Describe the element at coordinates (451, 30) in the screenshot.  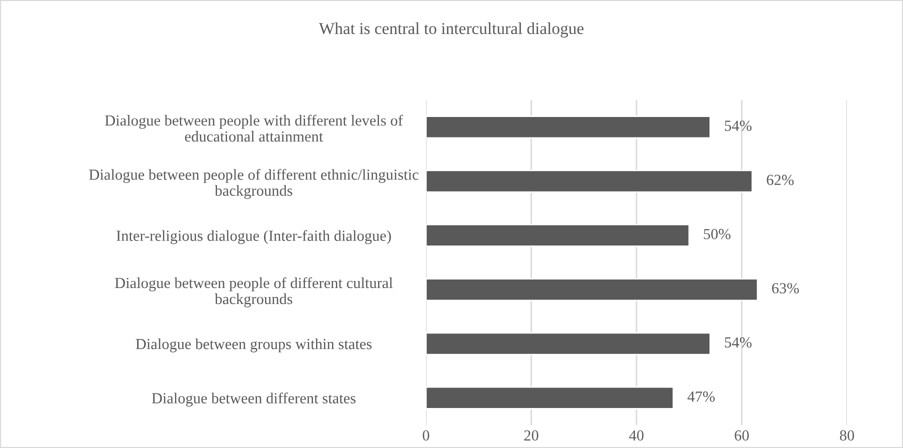
I see `chart-title: What is central to intercultural dialogue` at that location.